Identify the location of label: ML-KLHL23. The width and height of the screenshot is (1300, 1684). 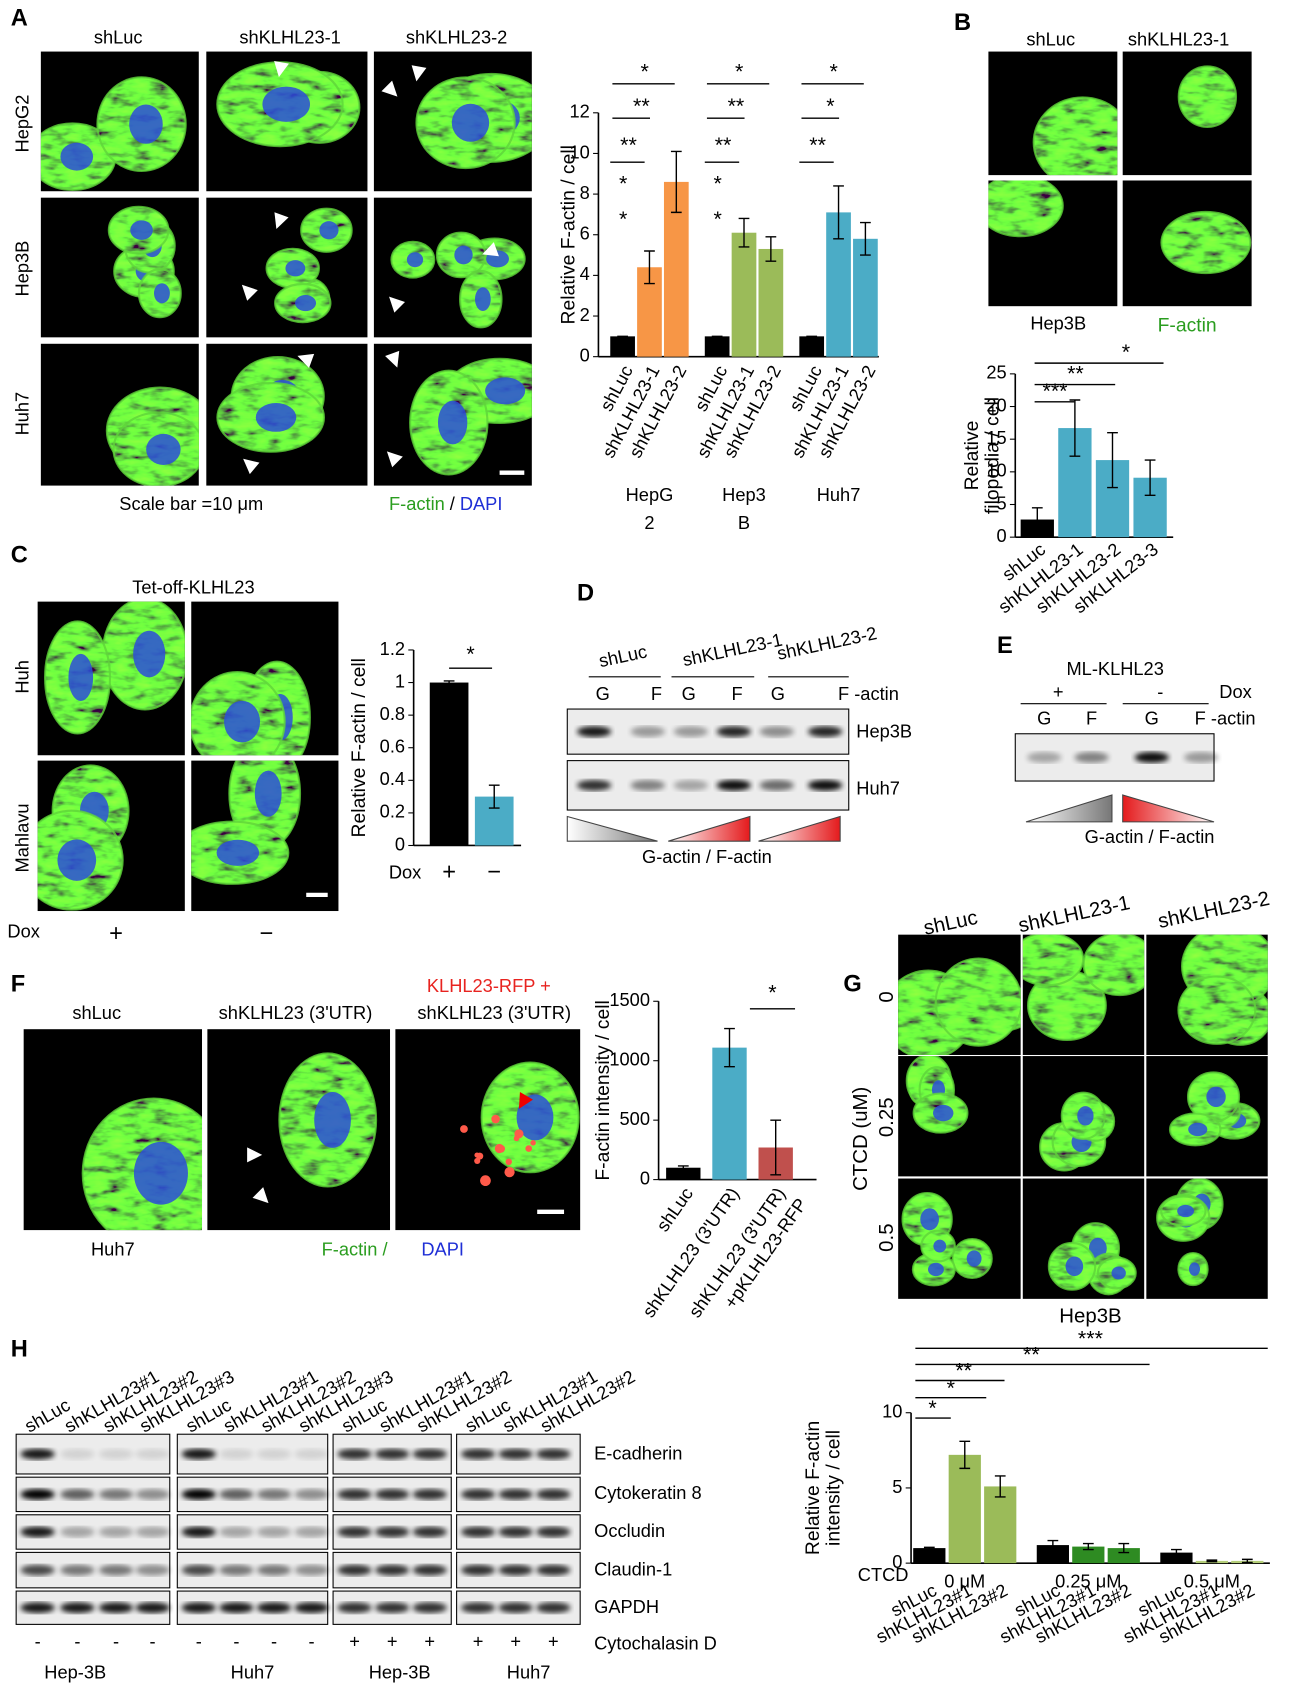
(1114, 668).